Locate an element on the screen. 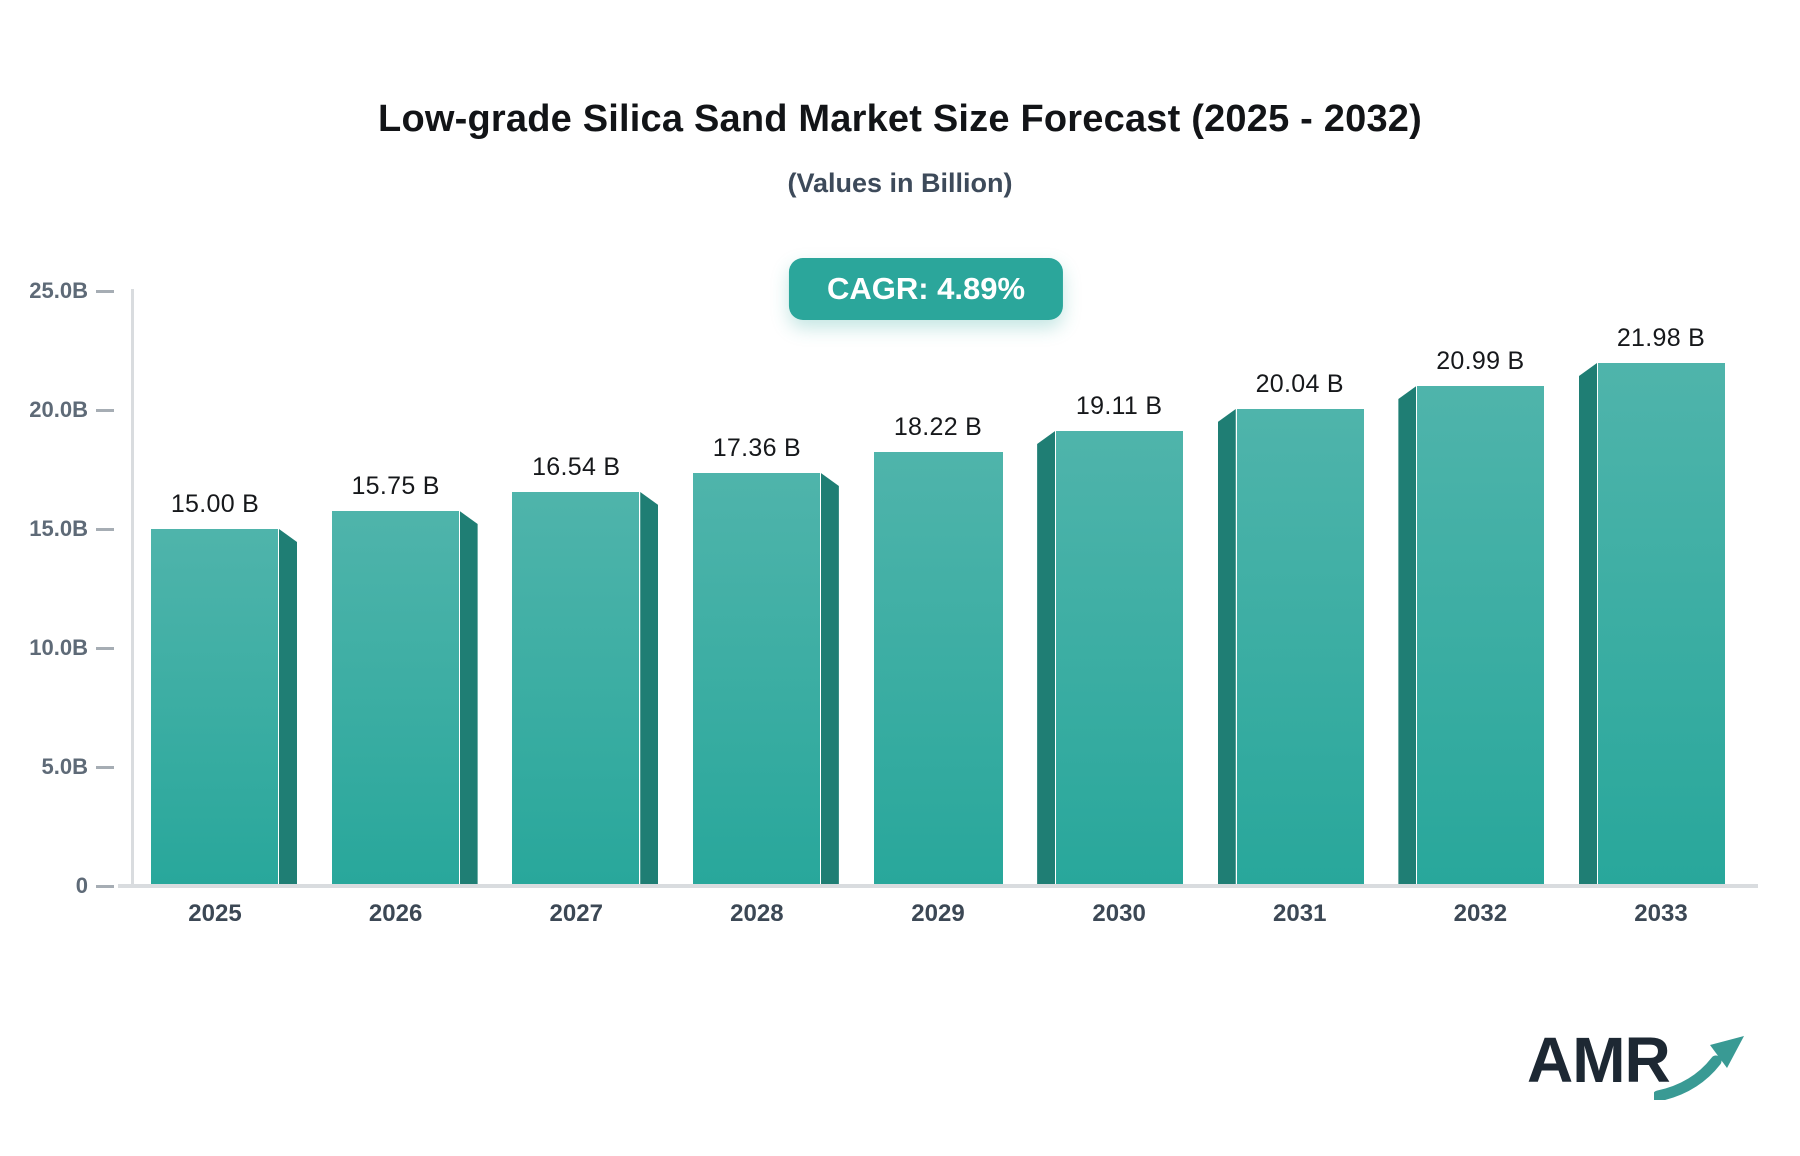 Image resolution: width=1800 pixels, height=1156 pixels. bar-value-label: 20.04 B is located at coordinates (1299, 384).